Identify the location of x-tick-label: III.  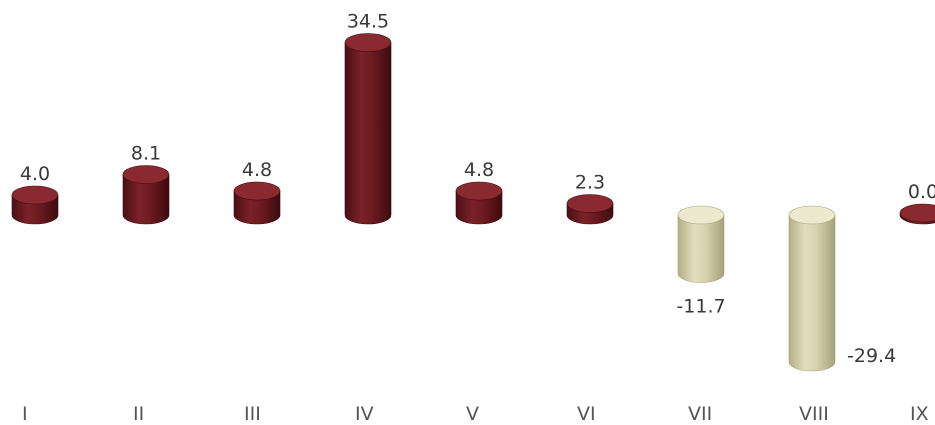
(252, 414).